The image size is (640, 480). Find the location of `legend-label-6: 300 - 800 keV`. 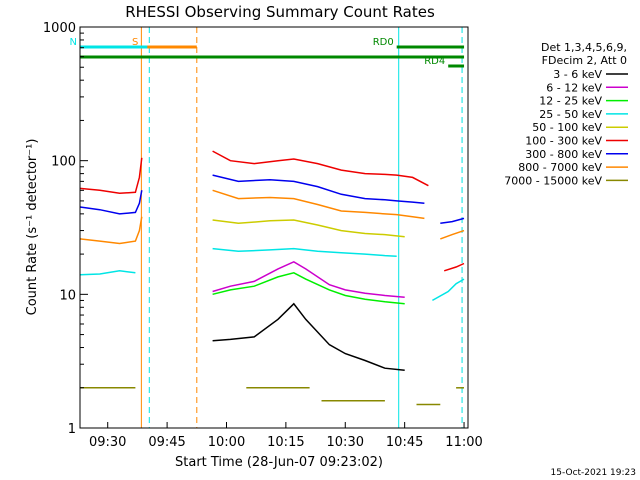

legend-label-6: 300 - 800 keV is located at coordinates (563, 154).